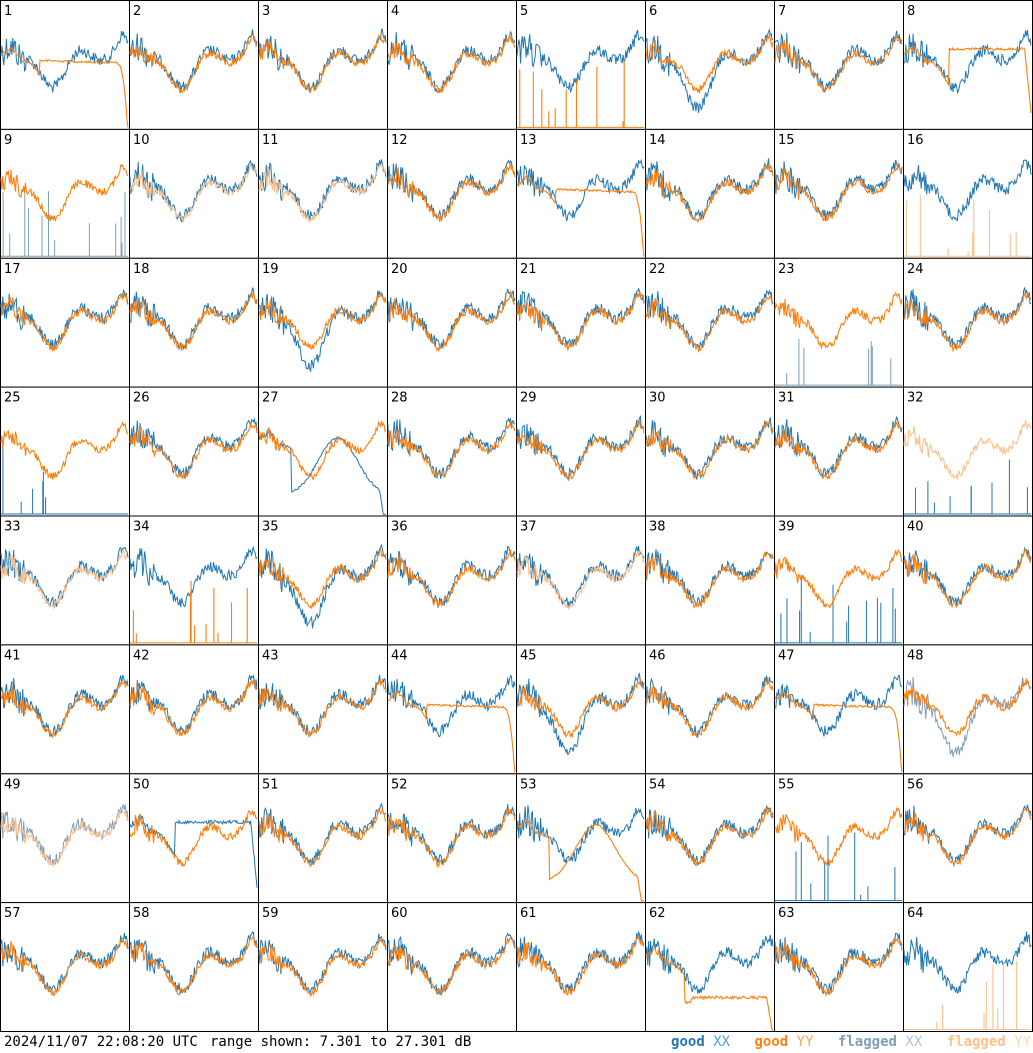 The width and height of the screenshot is (1033, 1053). I want to click on panel-64: 64, so click(968, 967).